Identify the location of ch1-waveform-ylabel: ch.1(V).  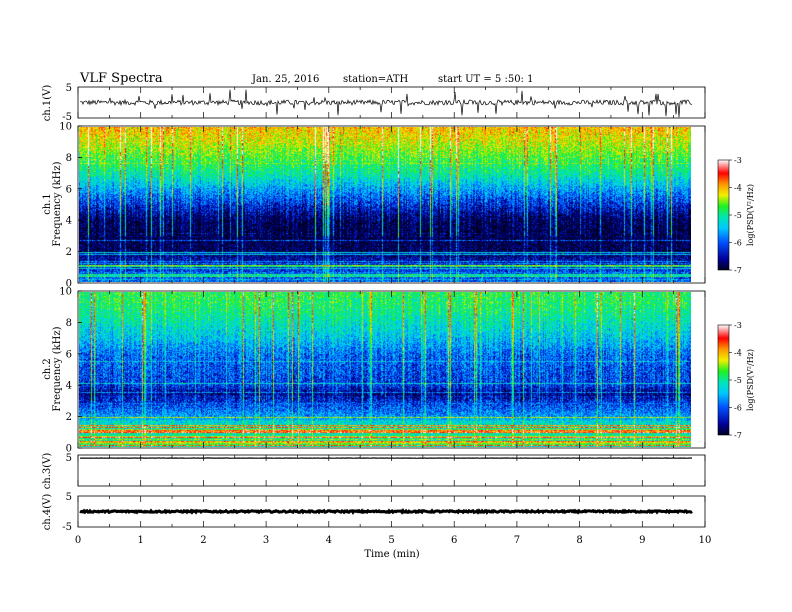
(47, 103).